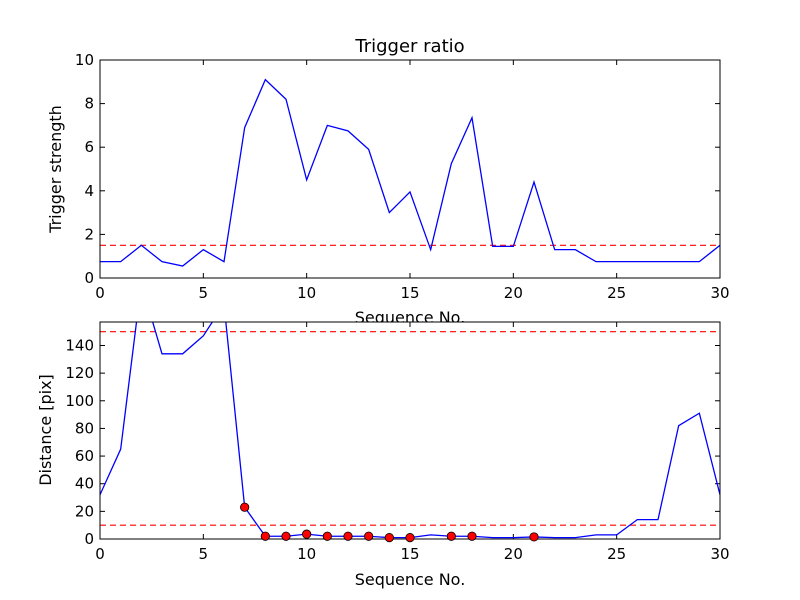  I want to click on y-tick-label: 10, so click(84, 60).